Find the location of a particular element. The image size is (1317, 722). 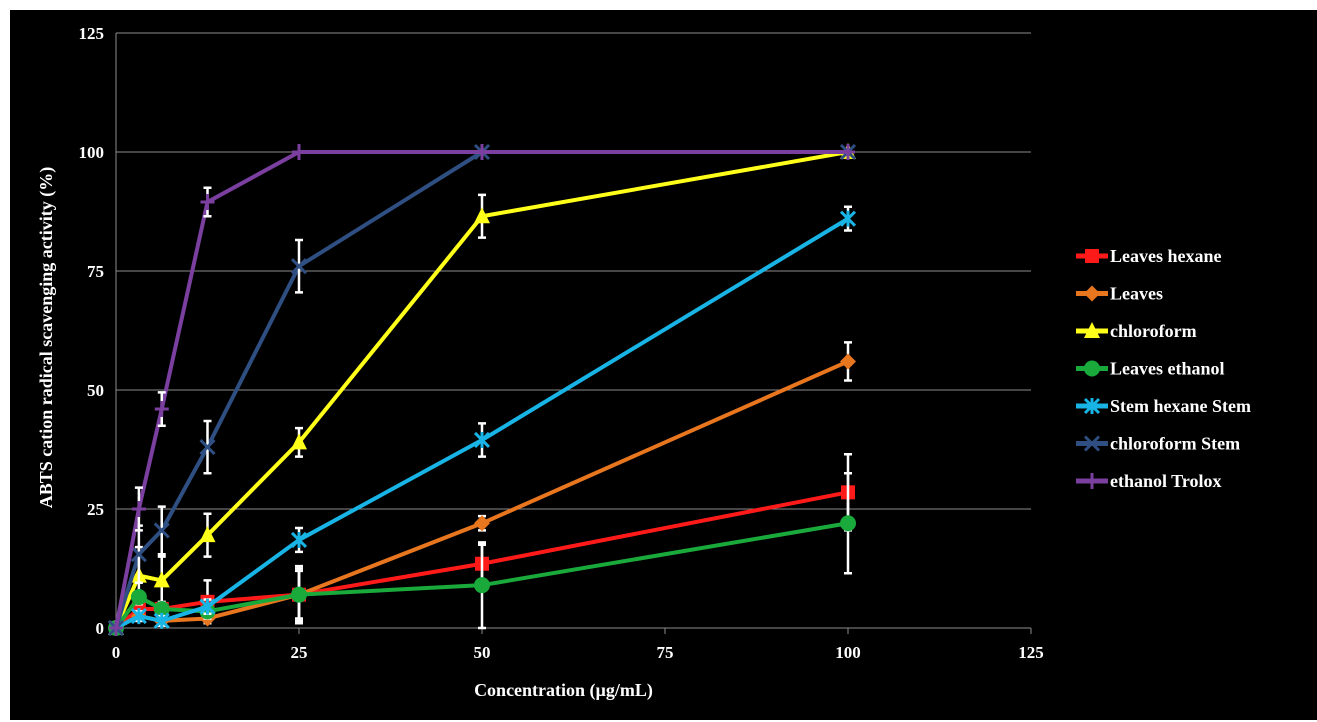

x-tick-label: 100 is located at coordinates (848, 652).